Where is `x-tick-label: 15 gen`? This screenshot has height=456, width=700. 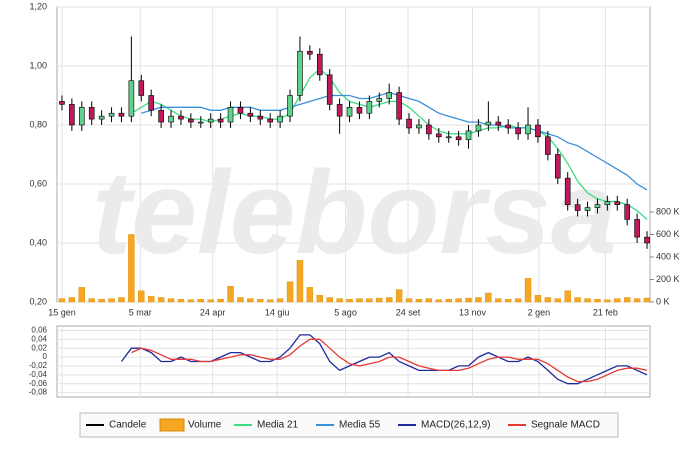
x-tick-label: 15 gen is located at coordinates (62, 312).